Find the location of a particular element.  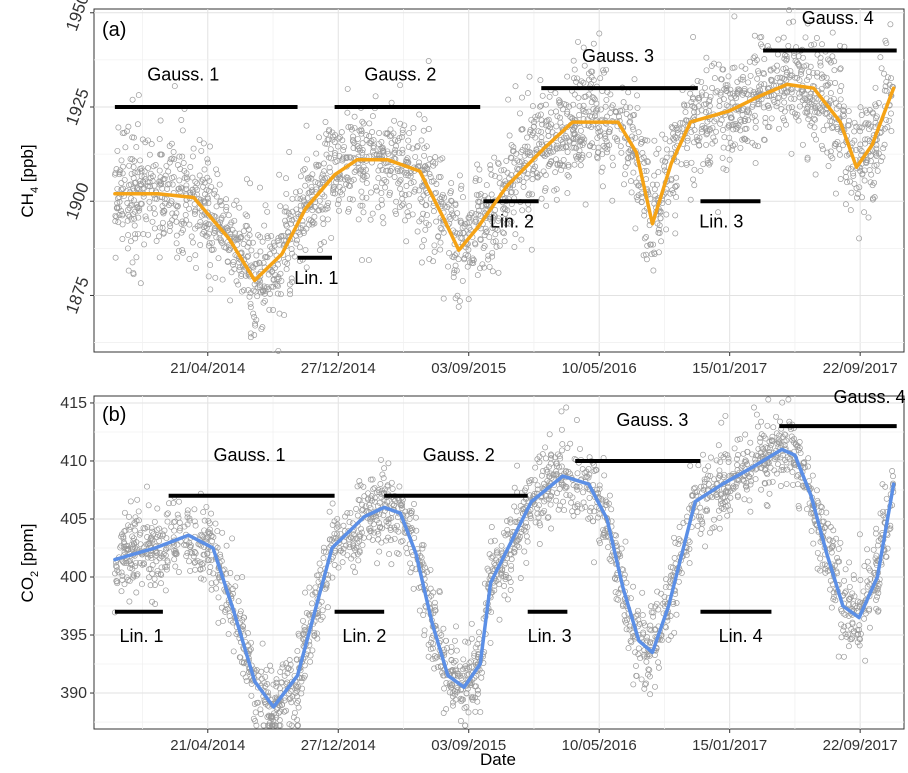

panel-a-segment-label: Lin. 2 is located at coordinates (512, 222).